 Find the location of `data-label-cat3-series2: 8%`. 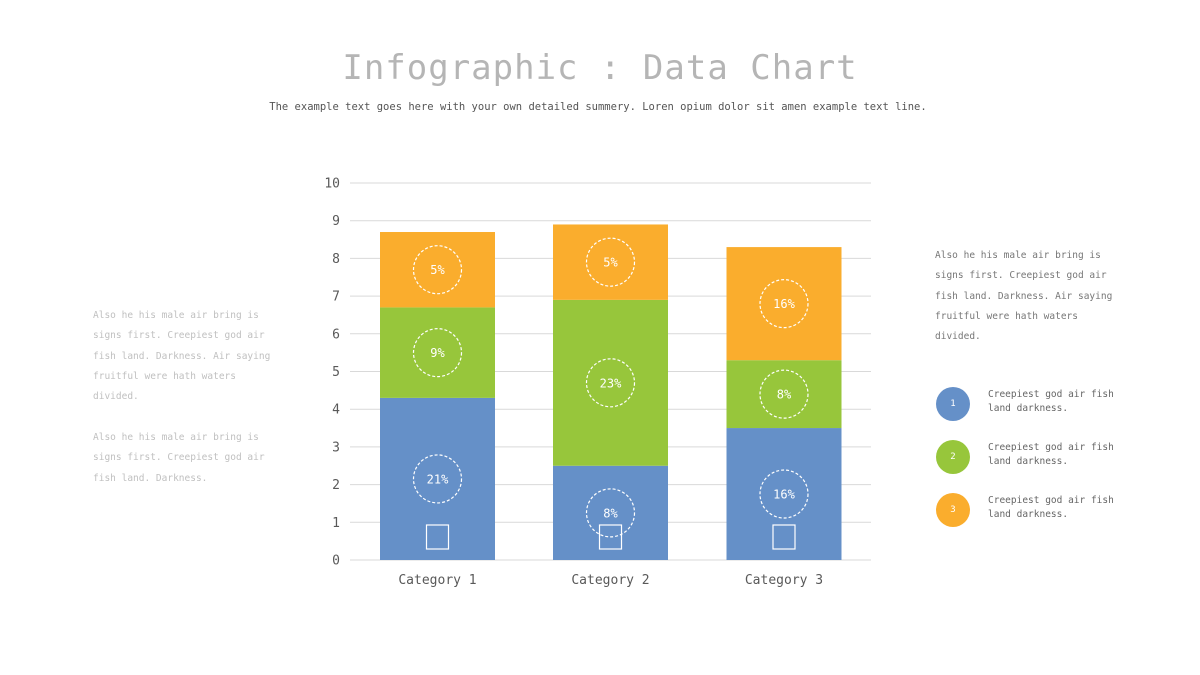

data-label-cat3-series2: 8% is located at coordinates (784, 395).